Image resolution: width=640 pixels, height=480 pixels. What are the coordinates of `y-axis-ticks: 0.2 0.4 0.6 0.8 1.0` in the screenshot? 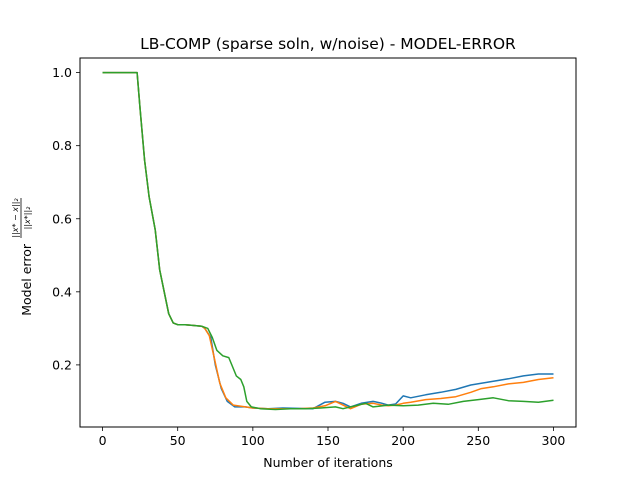 It's located at (66, 218).